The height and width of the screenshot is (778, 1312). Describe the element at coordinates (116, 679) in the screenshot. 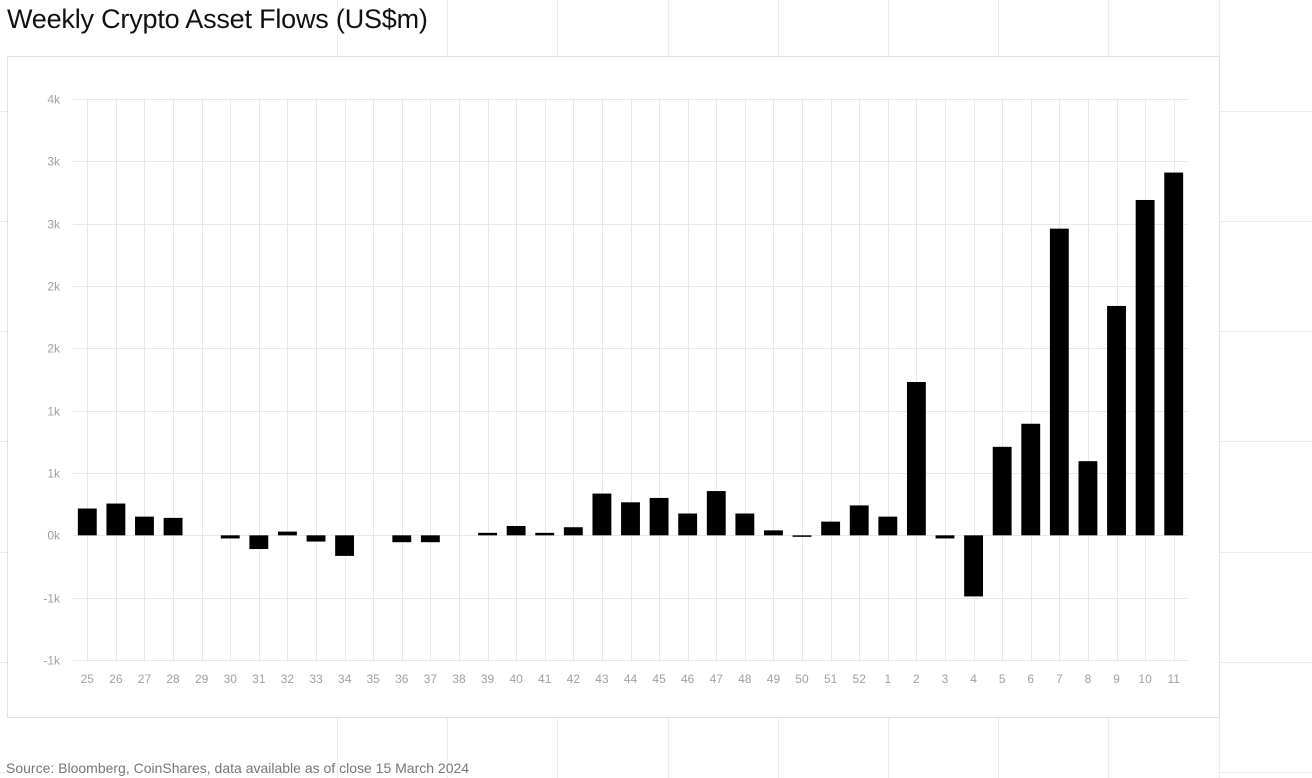

I see `x-tick-label: 26` at that location.